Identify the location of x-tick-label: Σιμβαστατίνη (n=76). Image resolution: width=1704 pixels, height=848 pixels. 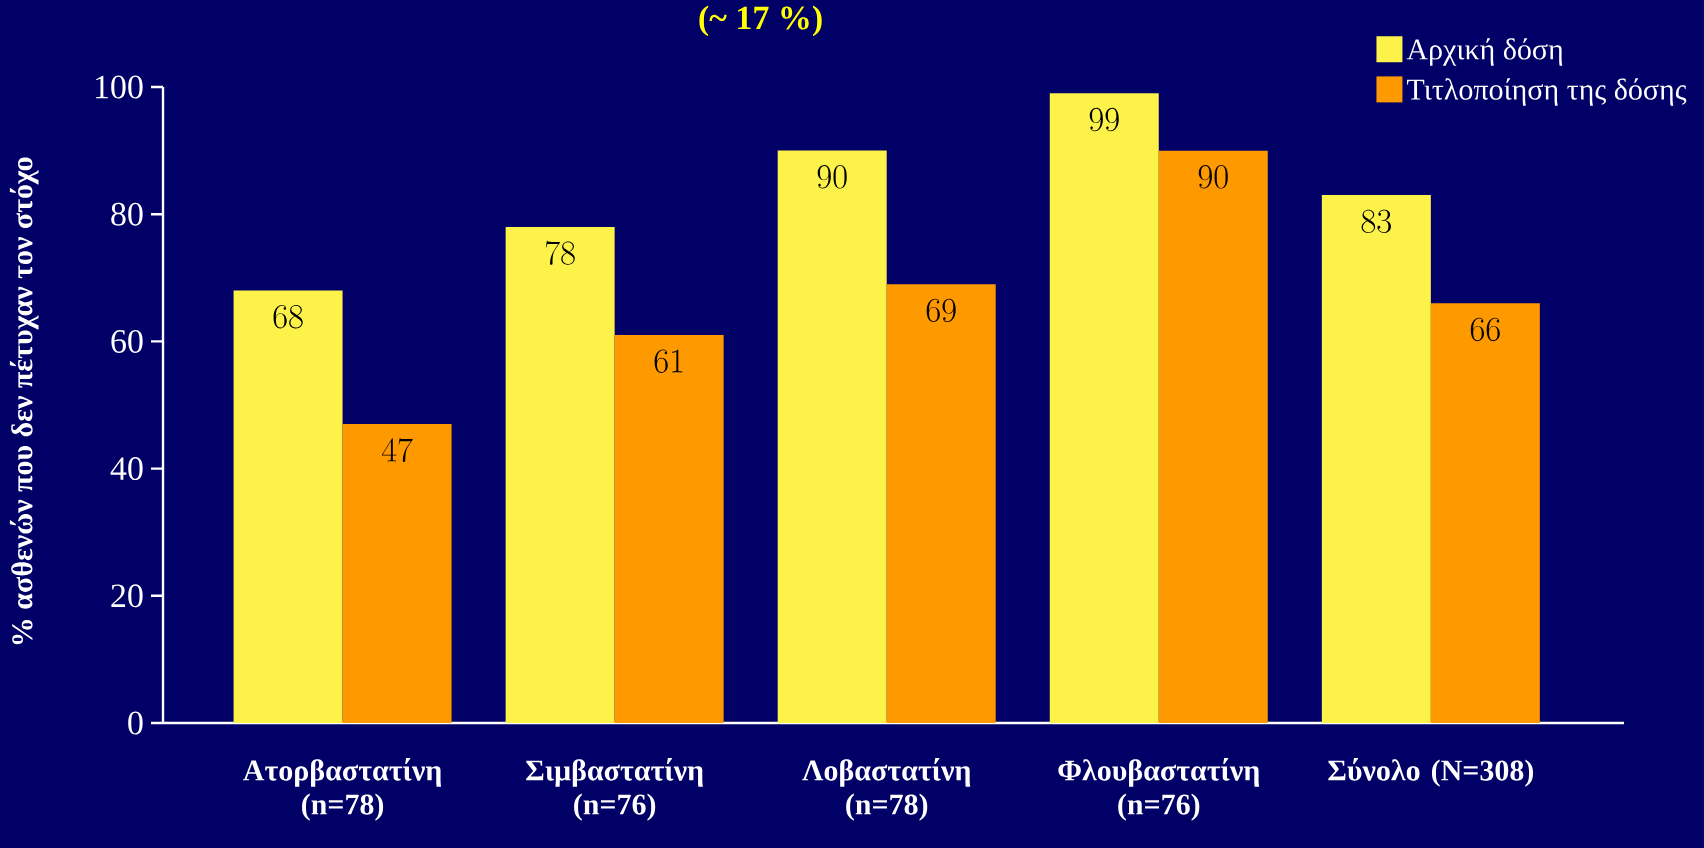
(614, 789).